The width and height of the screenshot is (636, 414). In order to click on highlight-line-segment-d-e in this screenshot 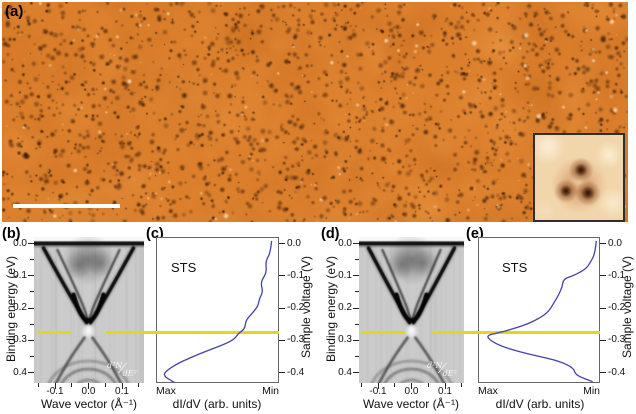, I will do `click(516, 332)`.